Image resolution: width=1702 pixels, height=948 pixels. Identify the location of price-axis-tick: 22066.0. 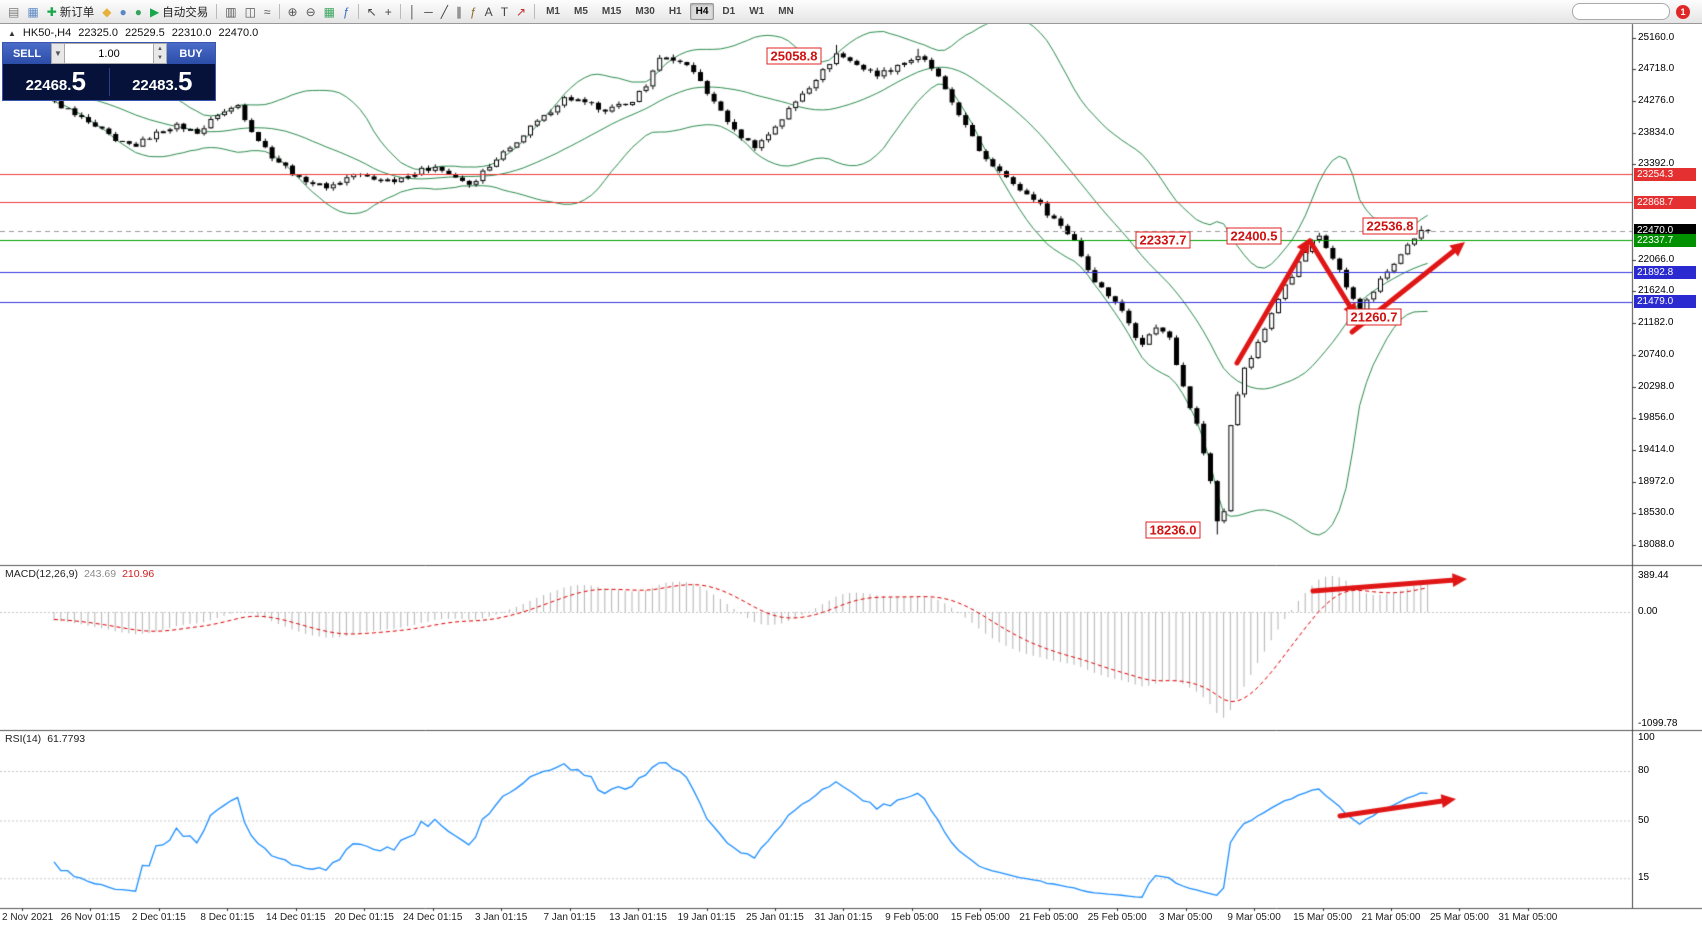
(1656, 259).